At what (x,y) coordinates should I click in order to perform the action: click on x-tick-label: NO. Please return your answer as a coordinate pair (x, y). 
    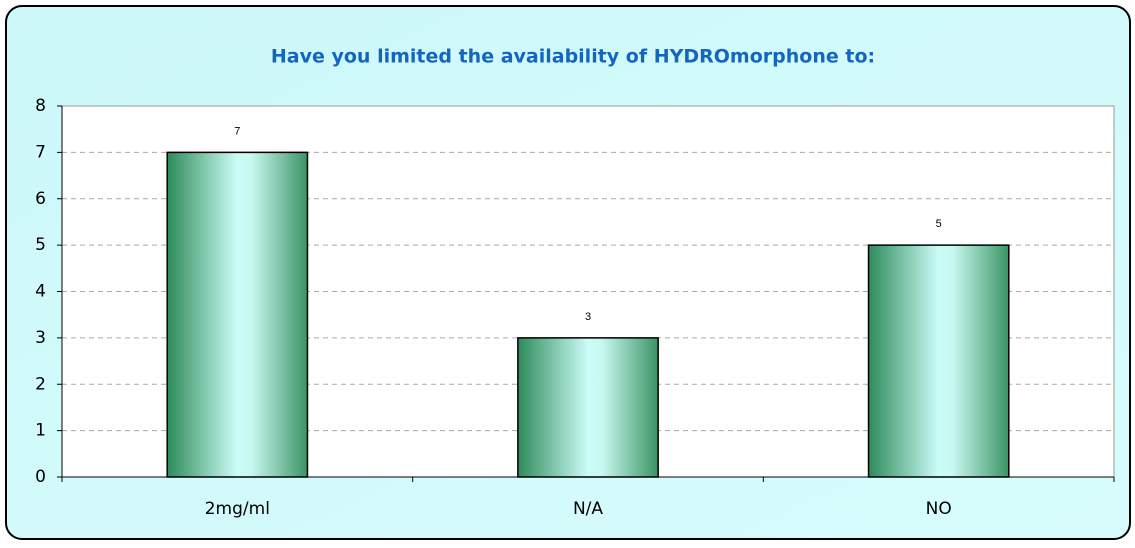
    Looking at the image, I should click on (939, 509).